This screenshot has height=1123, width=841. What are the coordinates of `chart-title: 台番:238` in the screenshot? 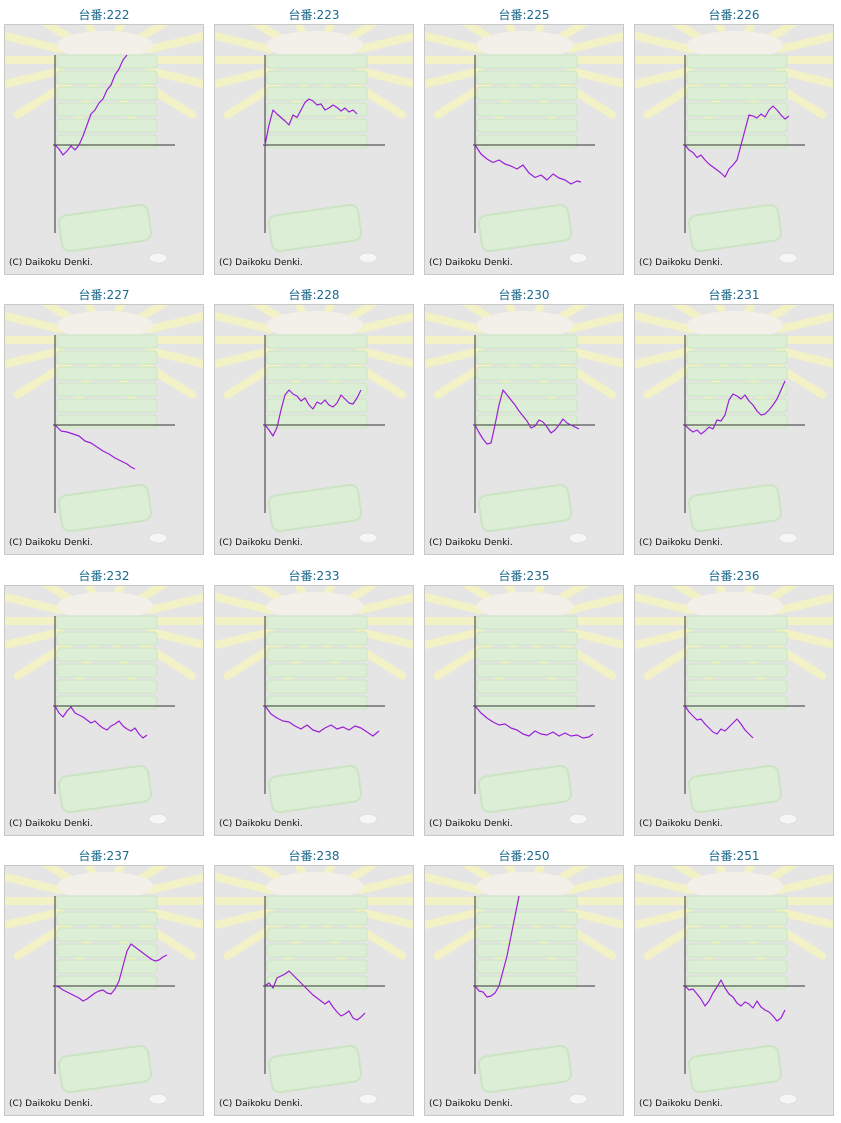 It's located at (314, 856).